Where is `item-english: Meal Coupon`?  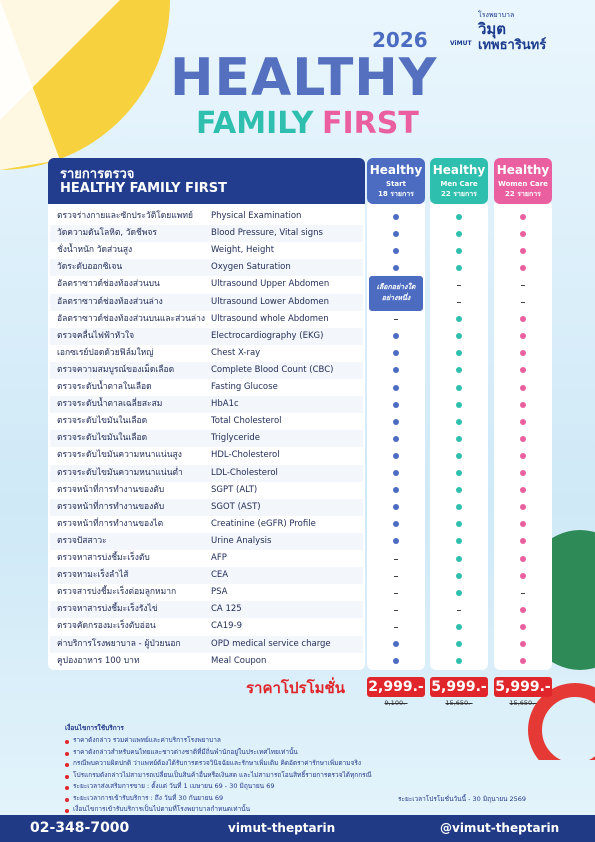 item-english: Meal Coupon is located at coordinates (239, 660).